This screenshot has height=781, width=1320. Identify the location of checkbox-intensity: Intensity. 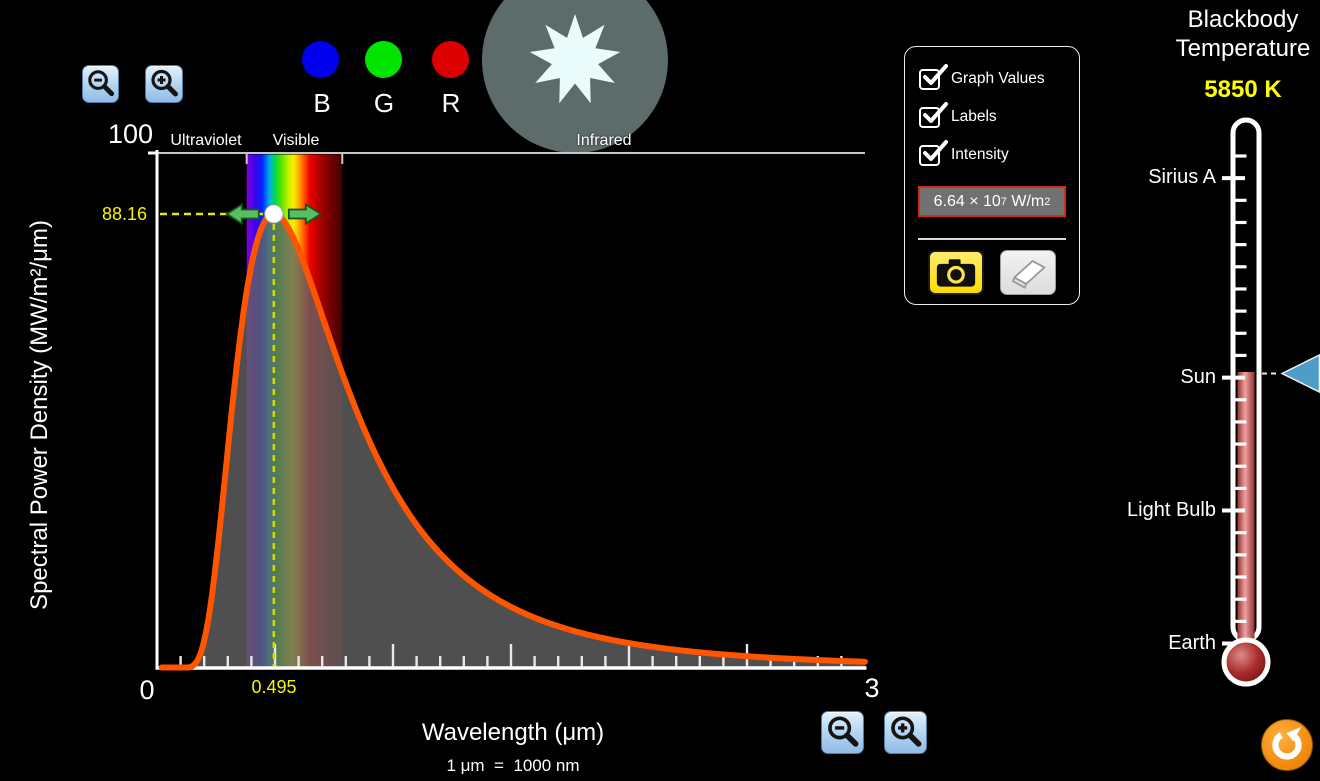
(999, 153).